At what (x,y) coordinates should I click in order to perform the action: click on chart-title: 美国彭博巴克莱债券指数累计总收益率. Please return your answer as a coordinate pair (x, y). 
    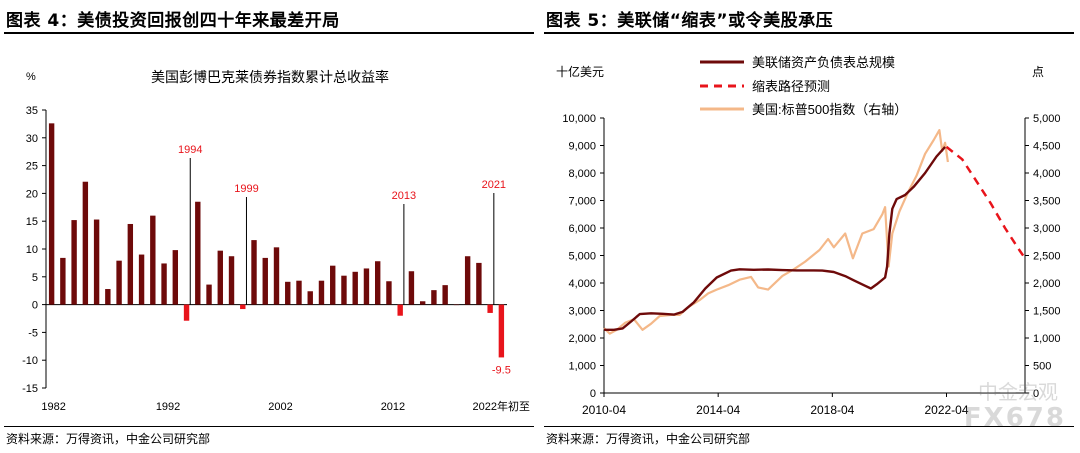
    Looking at the image, I should click on (270, 77).